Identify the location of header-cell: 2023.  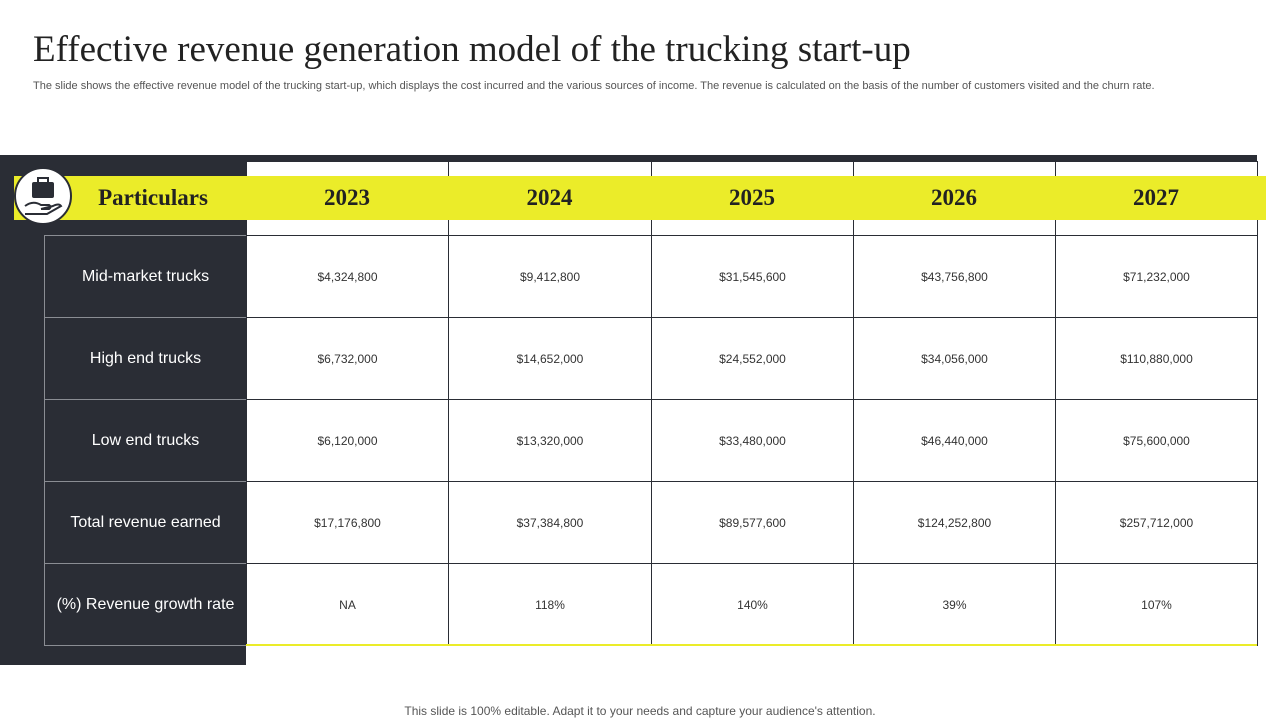
(347, 197).